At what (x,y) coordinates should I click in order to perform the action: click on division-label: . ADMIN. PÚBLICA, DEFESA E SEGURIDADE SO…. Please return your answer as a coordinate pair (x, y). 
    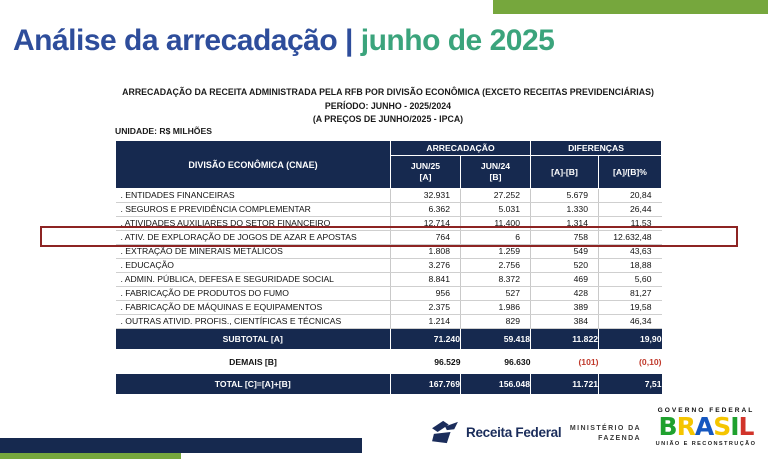
    Looking at the image, I should click on (253, 279).